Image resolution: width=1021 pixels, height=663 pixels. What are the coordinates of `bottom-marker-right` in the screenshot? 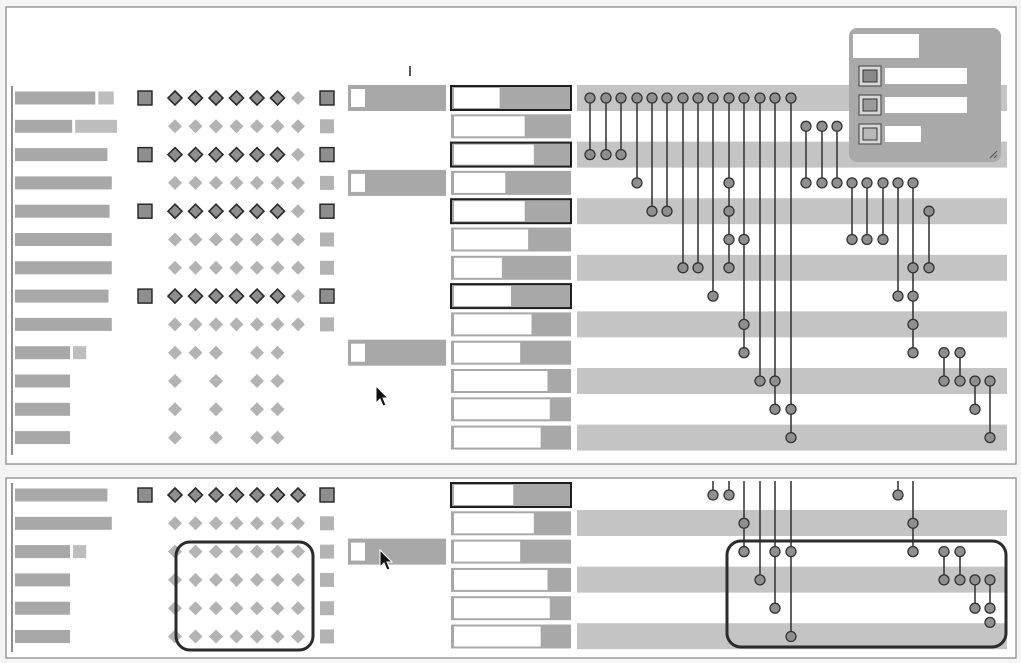 It's located at (327, 495).